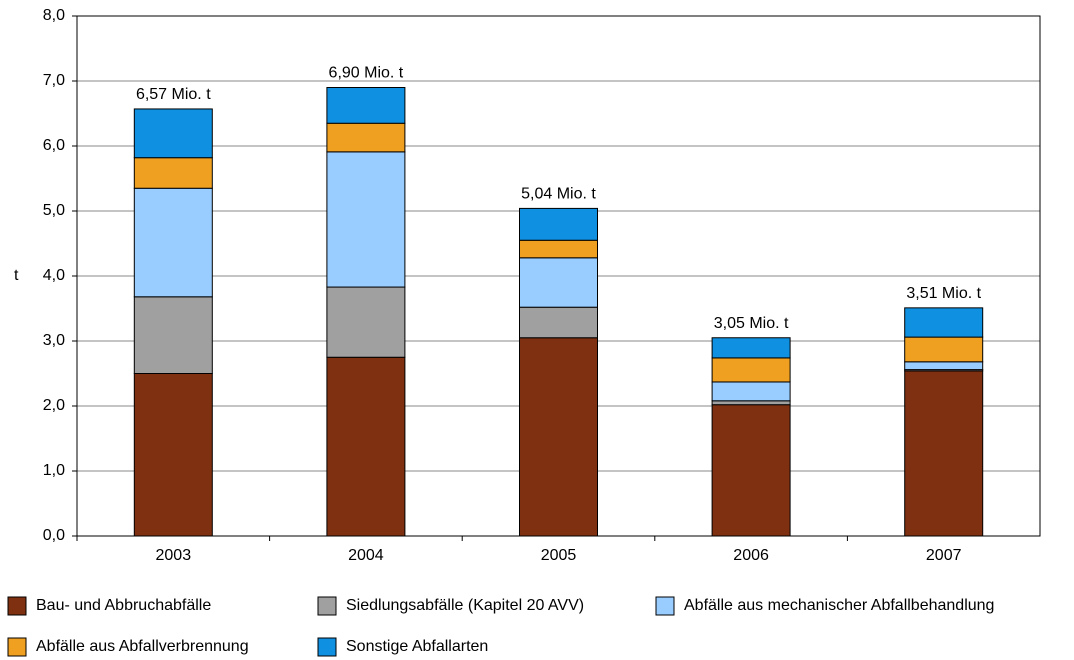 Image resolution: width=1074 pixels, height=660 pixels. What do you see at coordinates (751, 555) in the screenshot?
I see `x-tick-label: 2006` at bounding box center [751, 555].